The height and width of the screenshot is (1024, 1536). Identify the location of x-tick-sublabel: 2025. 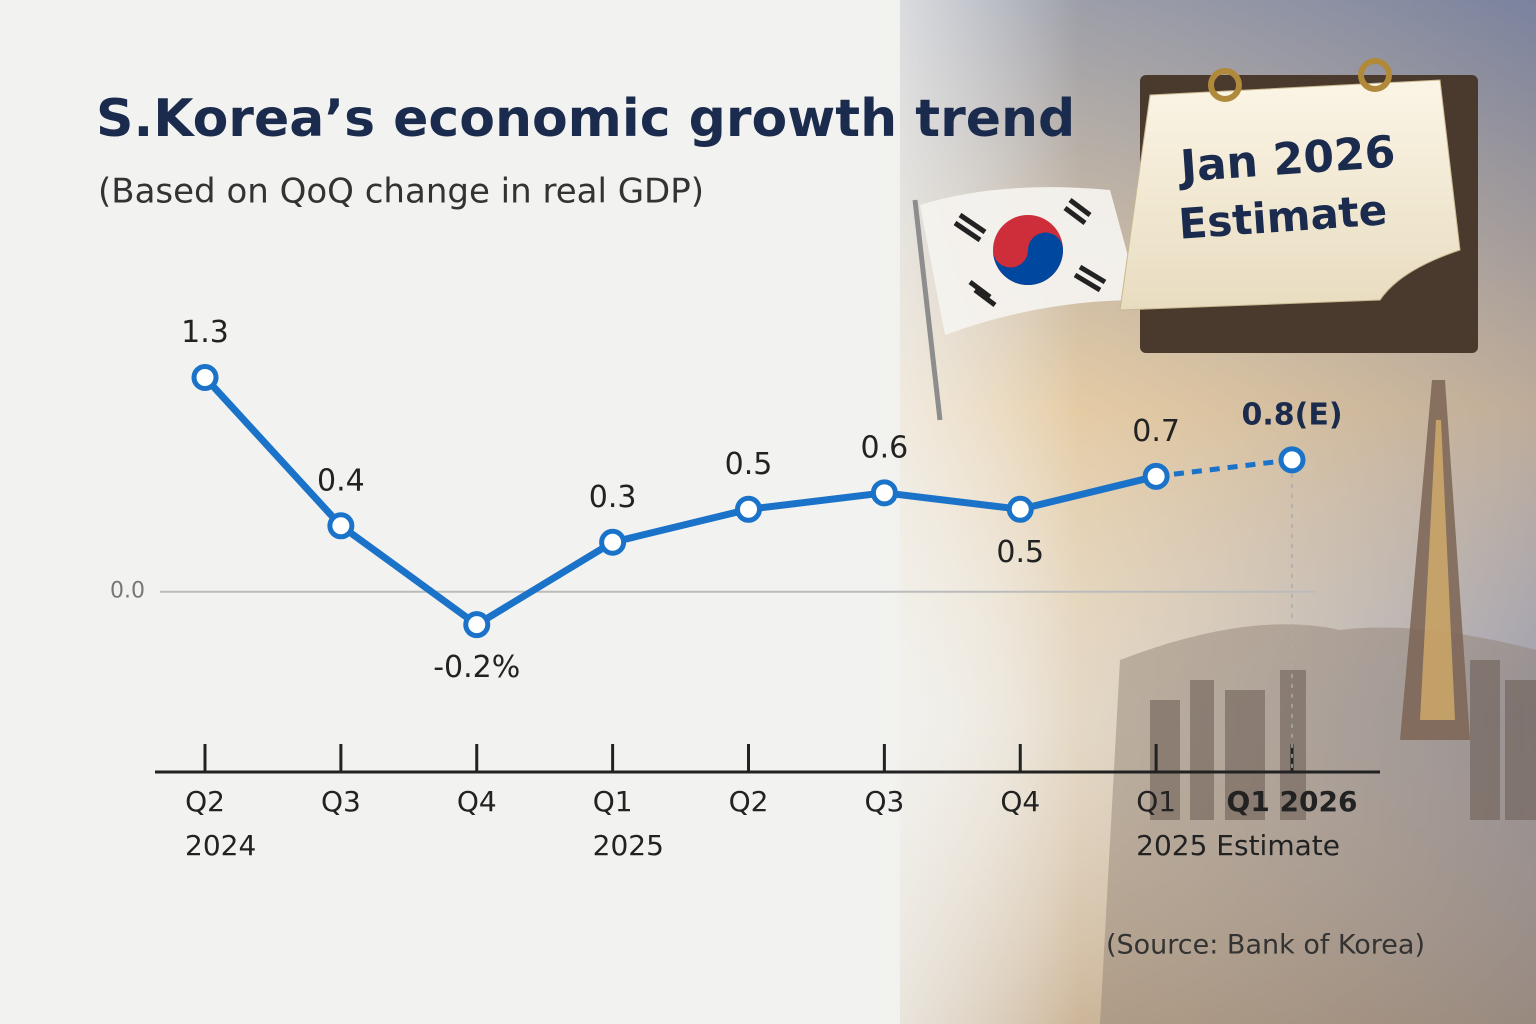
(628, 845).